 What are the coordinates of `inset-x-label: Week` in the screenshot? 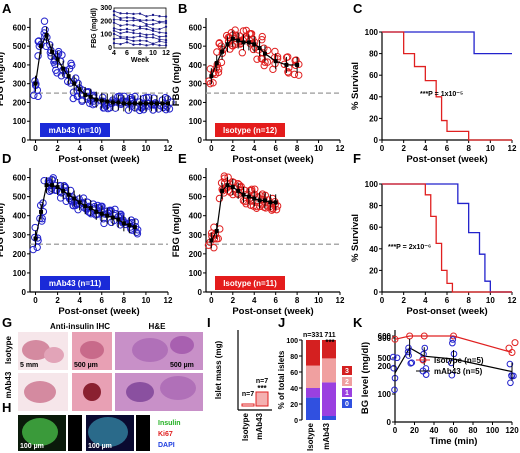 It's located at (140, 60).